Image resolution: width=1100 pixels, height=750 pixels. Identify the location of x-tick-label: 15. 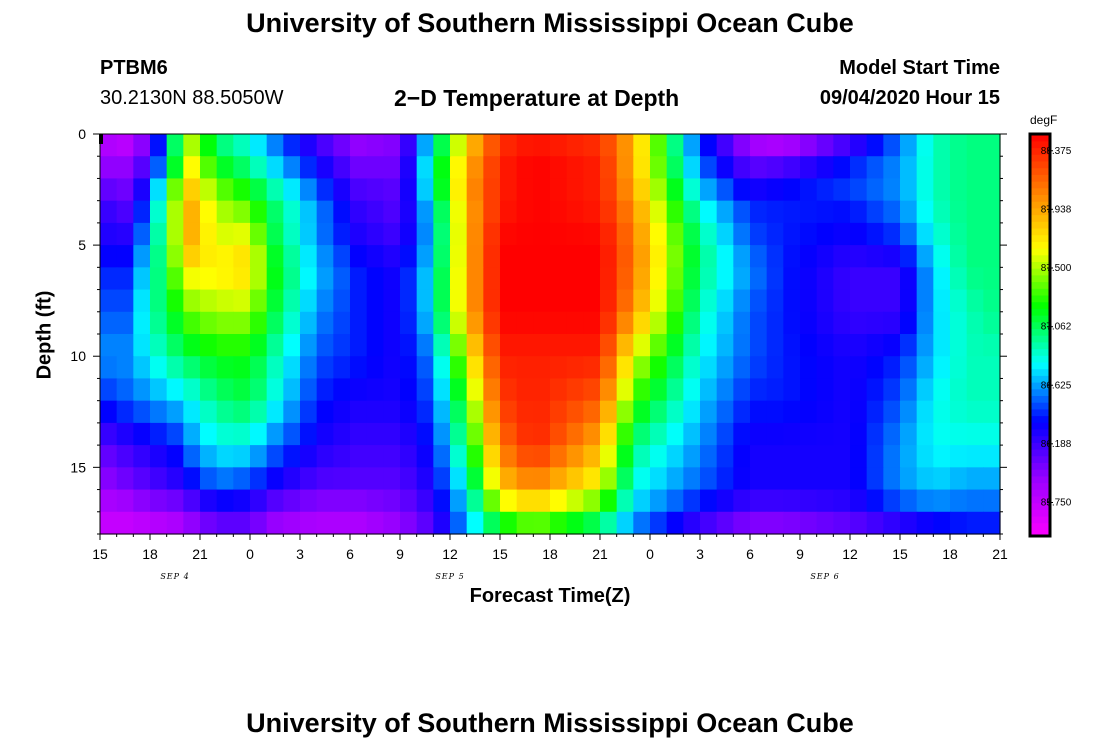
(500, 554).